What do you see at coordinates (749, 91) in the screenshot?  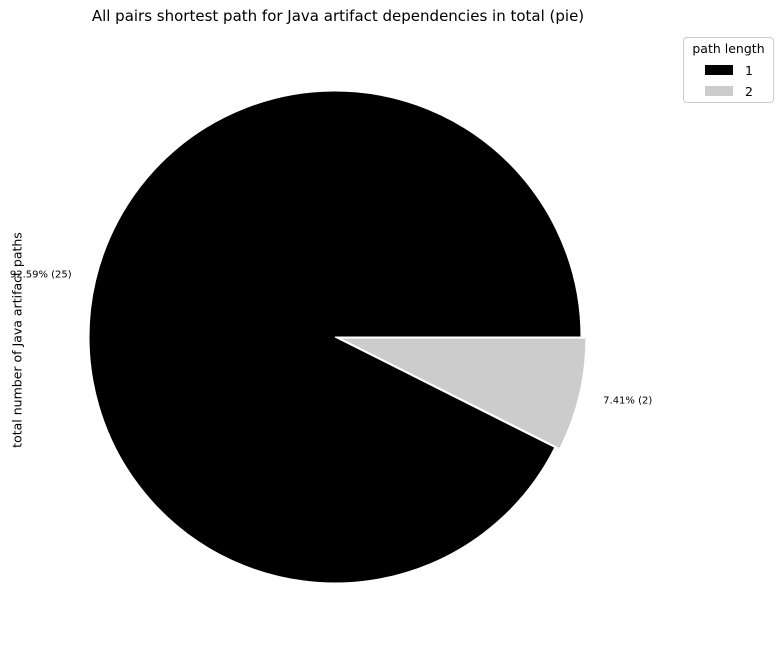 I see `legend-label-2: 2` at bounding box center [749, 91].